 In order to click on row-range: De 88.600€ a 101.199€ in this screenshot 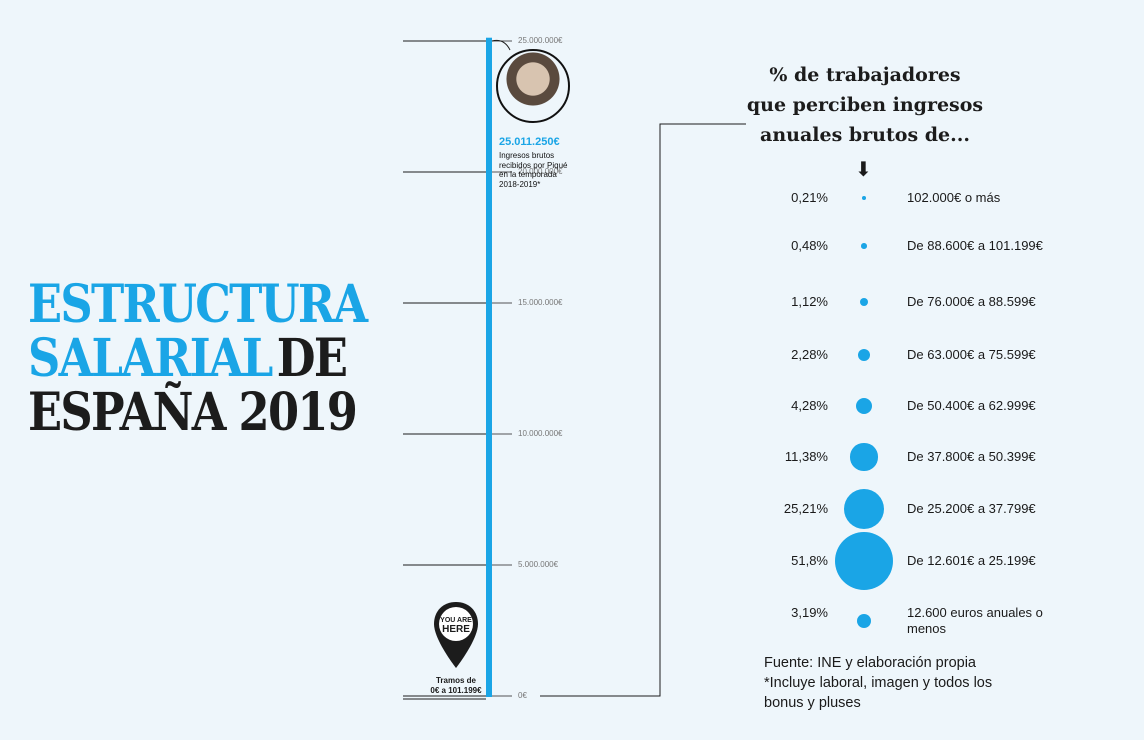, I will do `click(975, 245)`.